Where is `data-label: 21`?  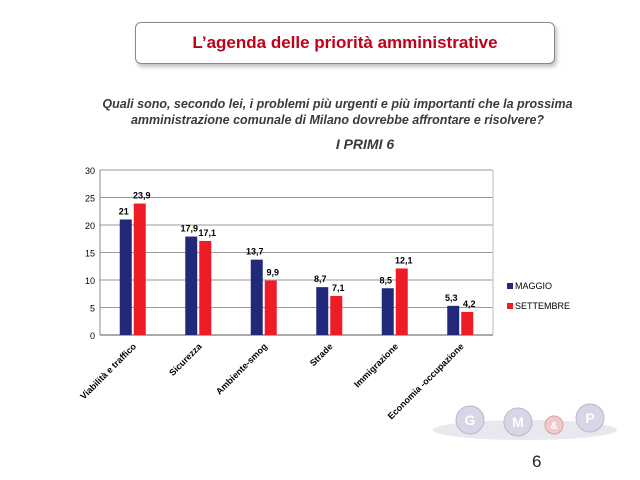
data-label: 21 is located at coordinates (124, 212).